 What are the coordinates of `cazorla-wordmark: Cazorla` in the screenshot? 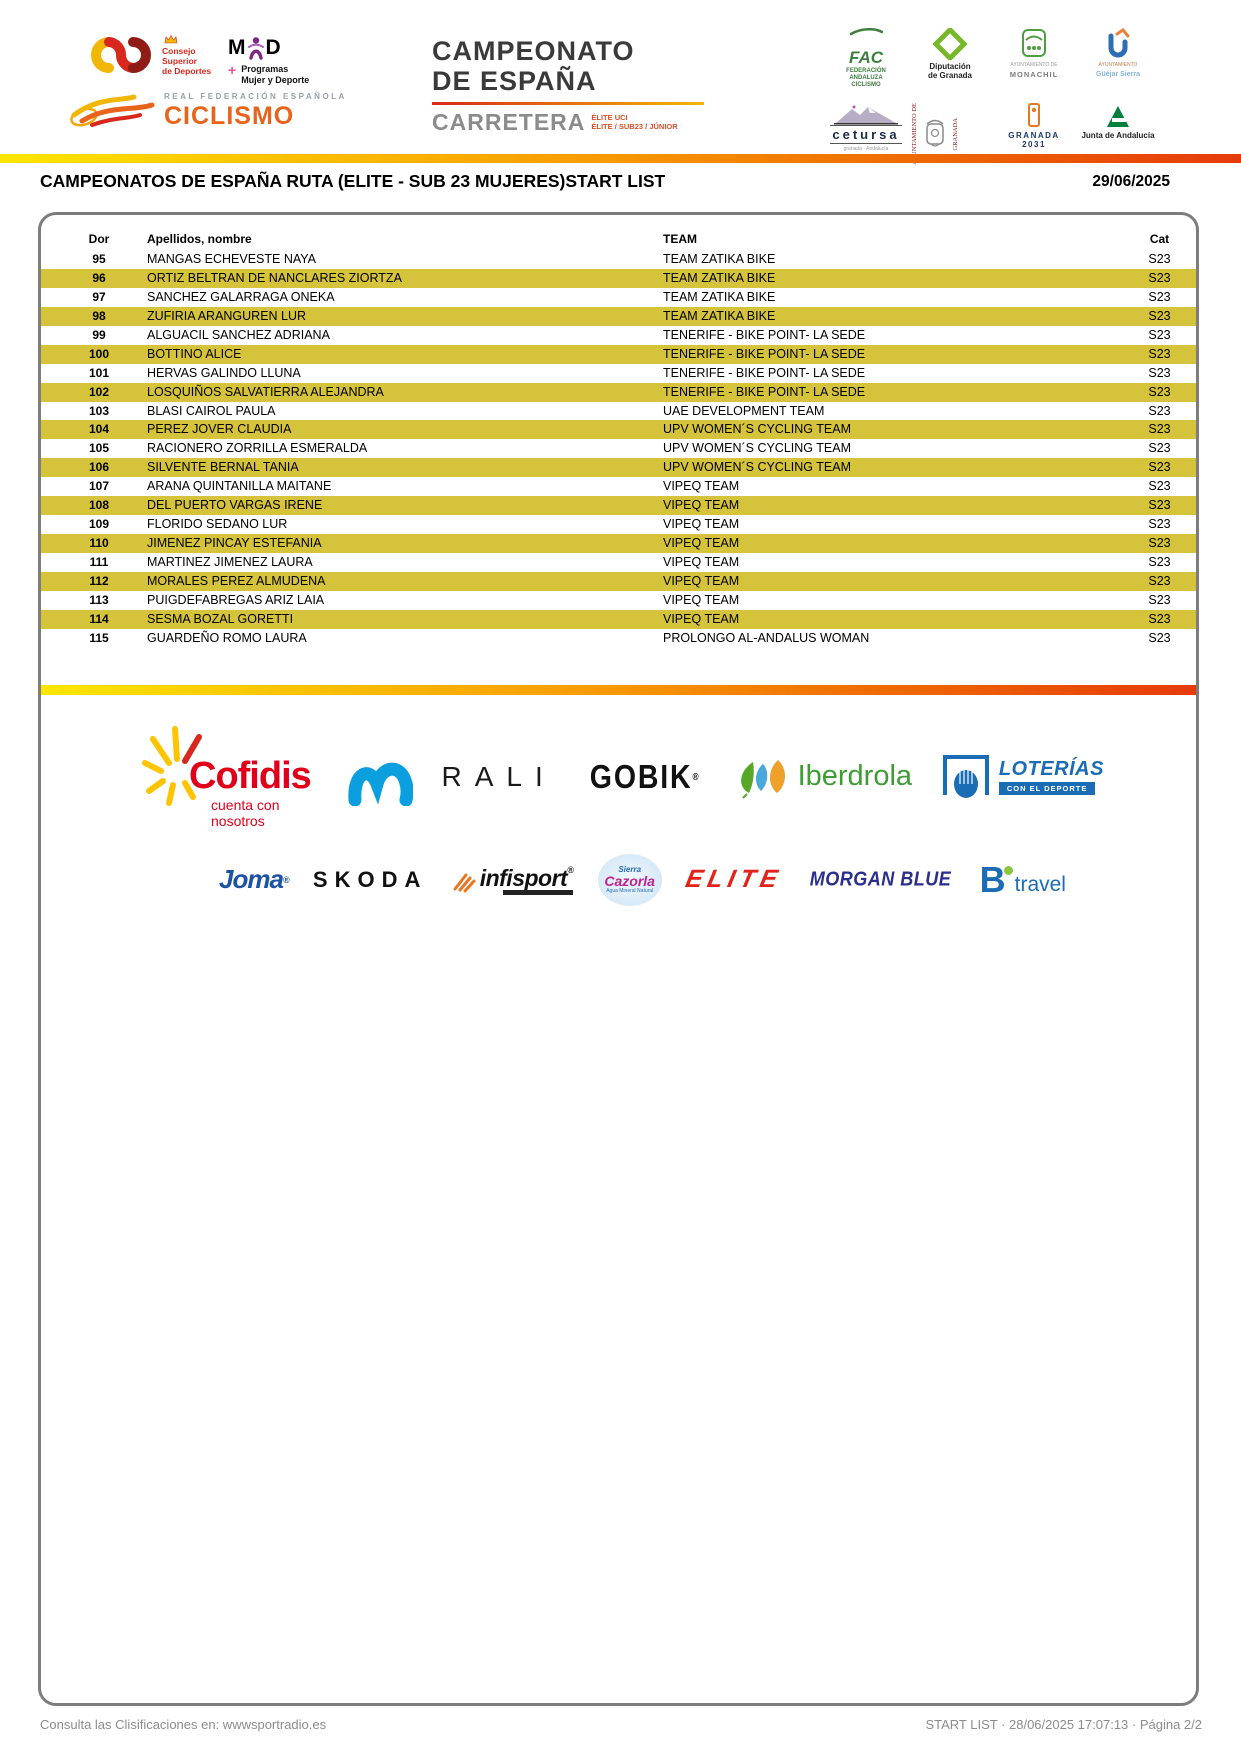 It's located at (629, 880).